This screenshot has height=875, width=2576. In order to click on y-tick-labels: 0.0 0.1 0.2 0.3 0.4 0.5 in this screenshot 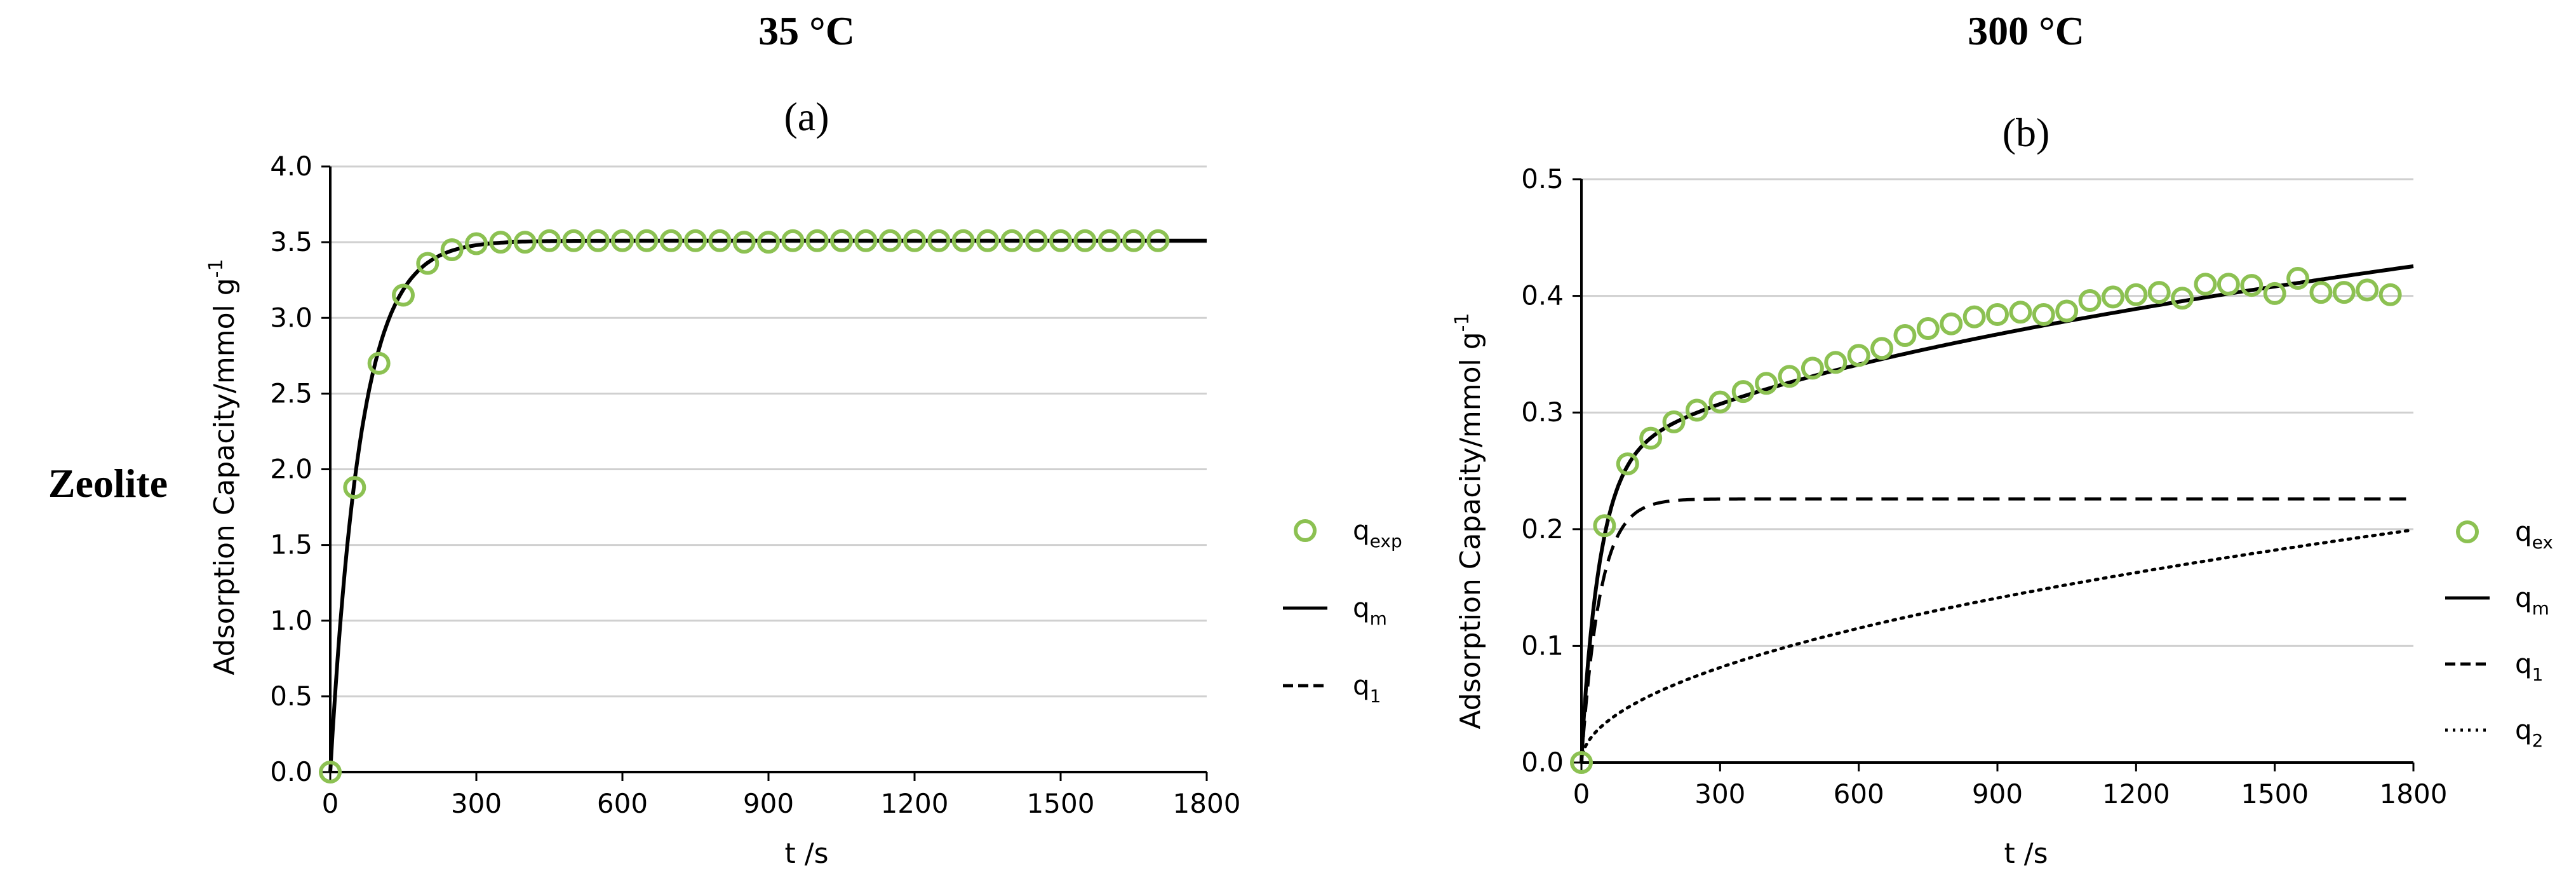, I will do `click(1542, 470)`.